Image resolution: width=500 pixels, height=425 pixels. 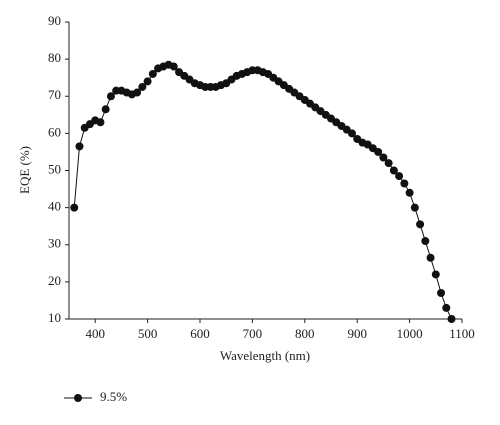 I want to click on x-tick-label: 1000, so click(x=410, y=333).